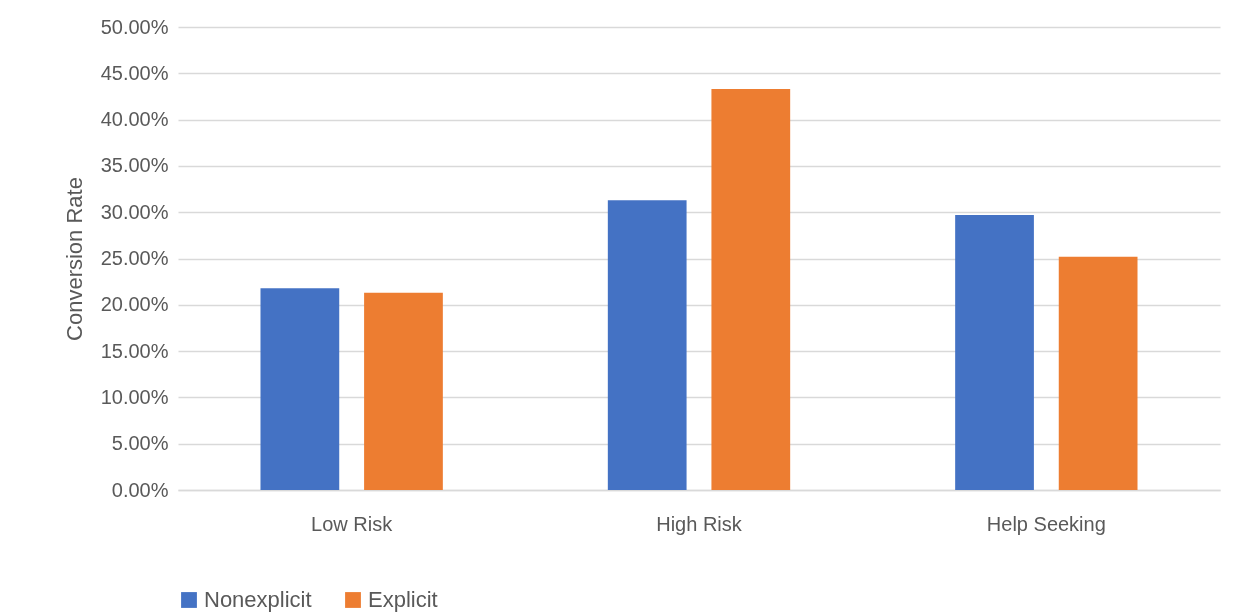 This screenshot has height=612, width=1242. Describe the element at coordinates (140, 489) in the screenshot. I see `y-tick-label: 0.00%` at that location.